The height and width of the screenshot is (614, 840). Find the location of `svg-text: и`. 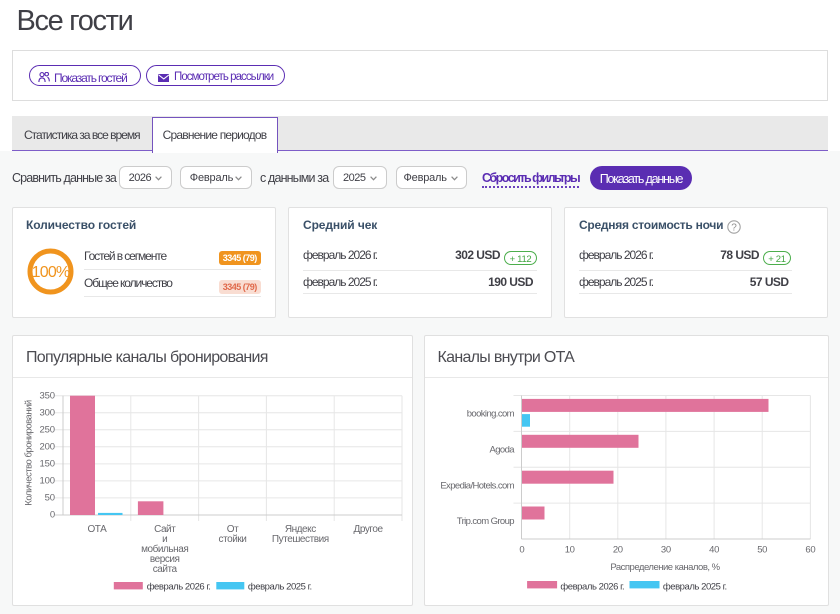

svg-text: и is located at coordinates (164, 539).